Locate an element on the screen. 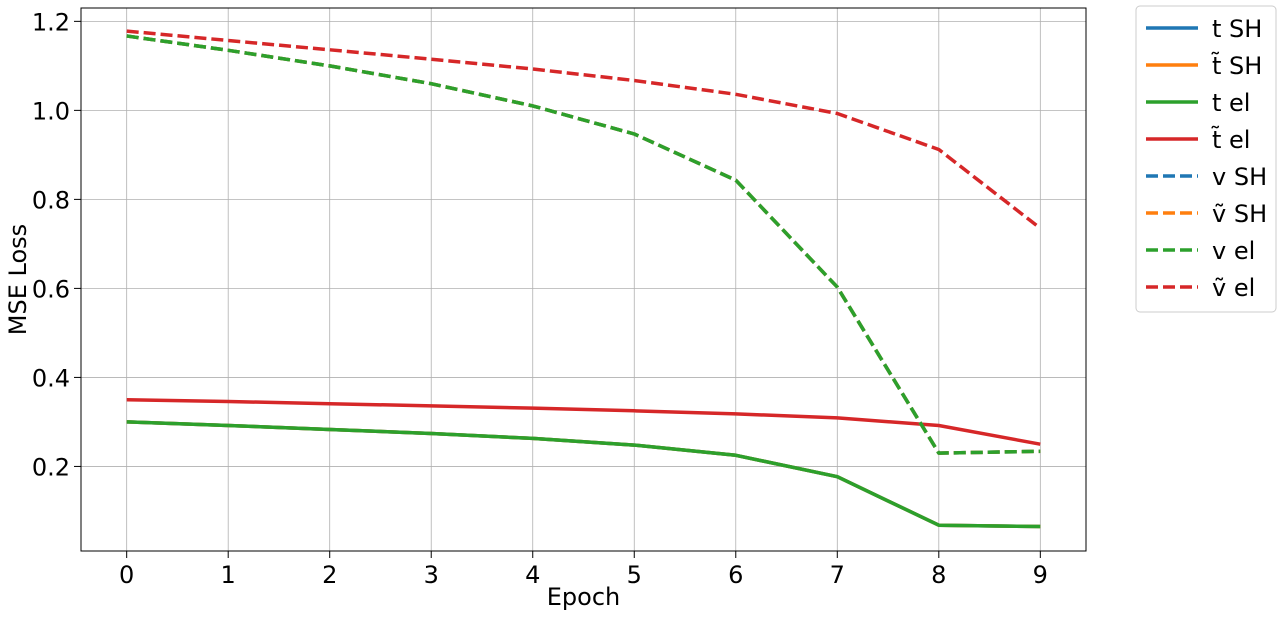 This screenshot has width=1284, height=617. x-tick-label: 6 is located at coordinates (735, 575).